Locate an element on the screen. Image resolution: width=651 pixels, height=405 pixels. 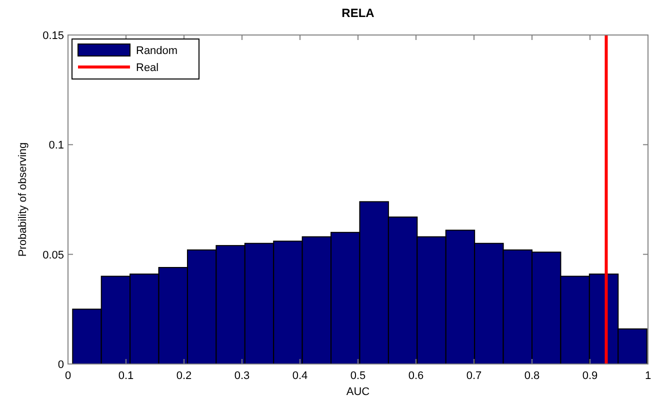
x-tick-label: 0.5 is located at coordinates (358, 376).